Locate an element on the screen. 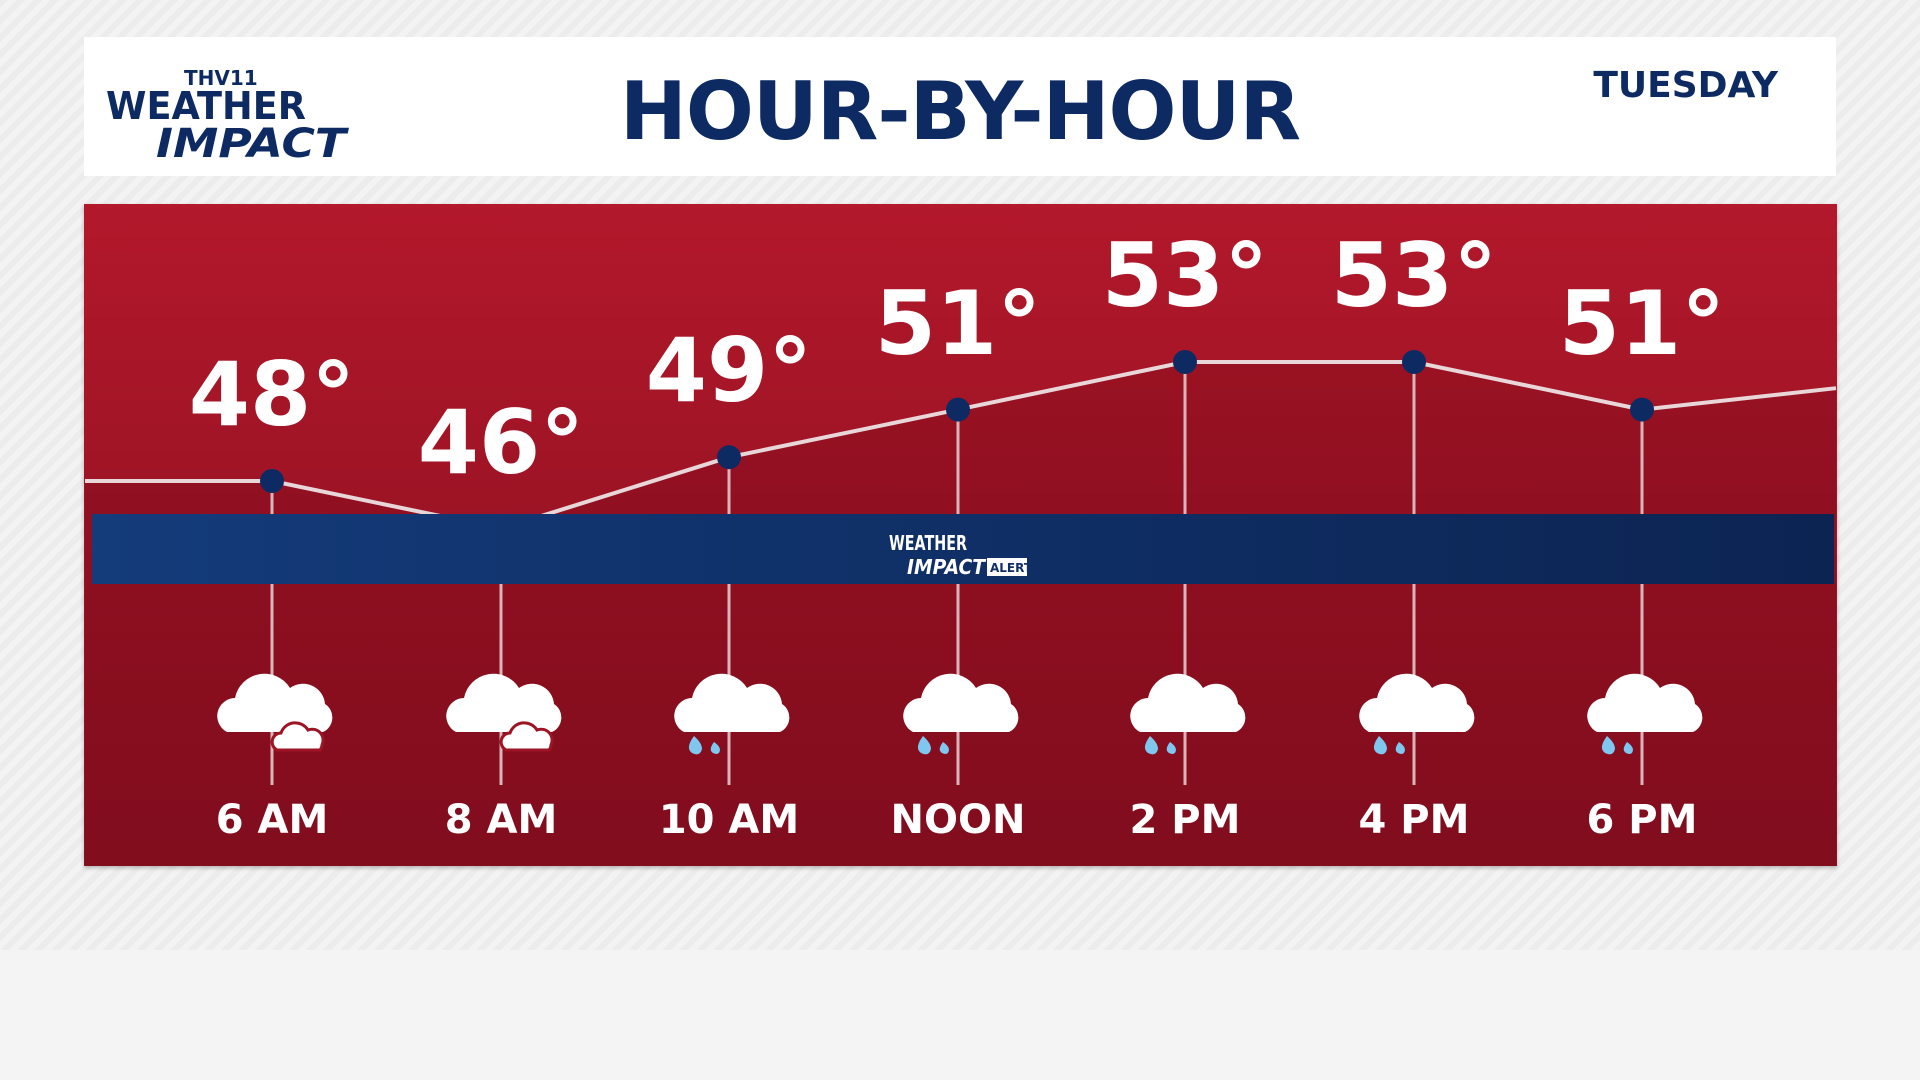 This screenshot has width=1920, height=1080. alert-band is located at coordinates (963, 549).